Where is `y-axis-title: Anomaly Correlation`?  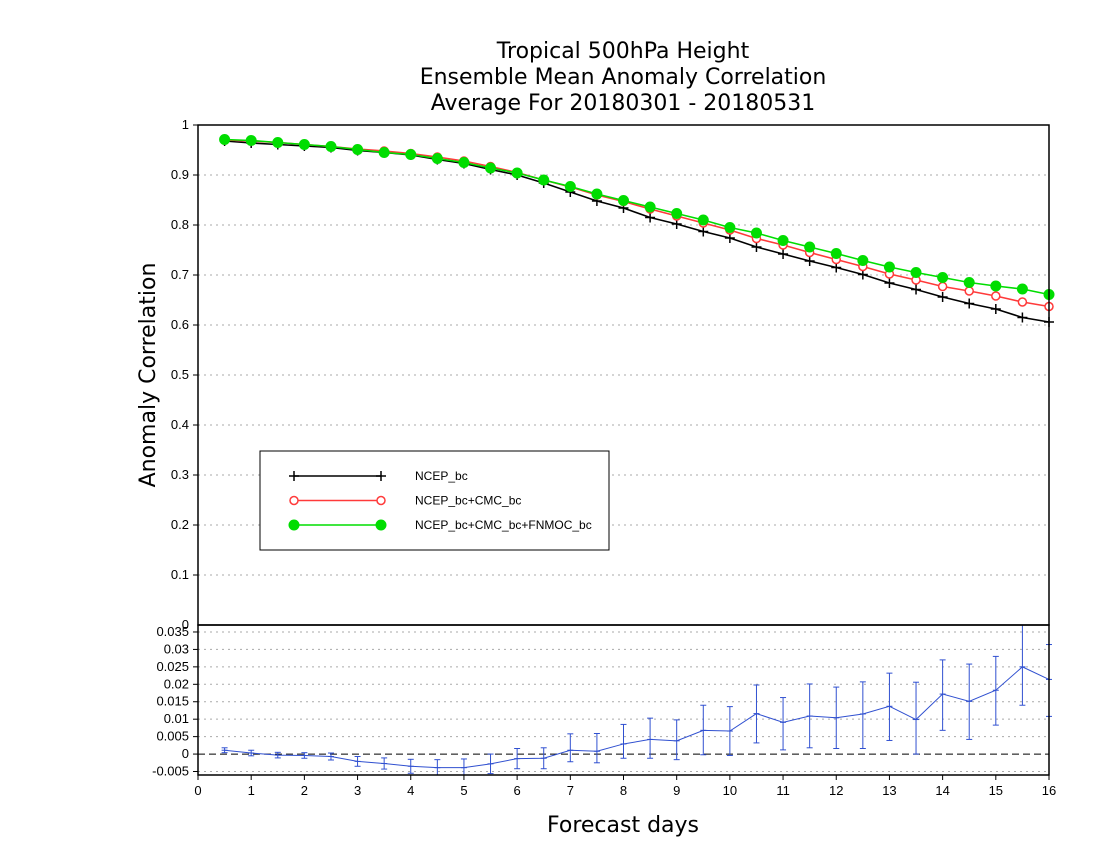 y-axis-title: Anomaly Correlation is located at coordinates (148, 375).